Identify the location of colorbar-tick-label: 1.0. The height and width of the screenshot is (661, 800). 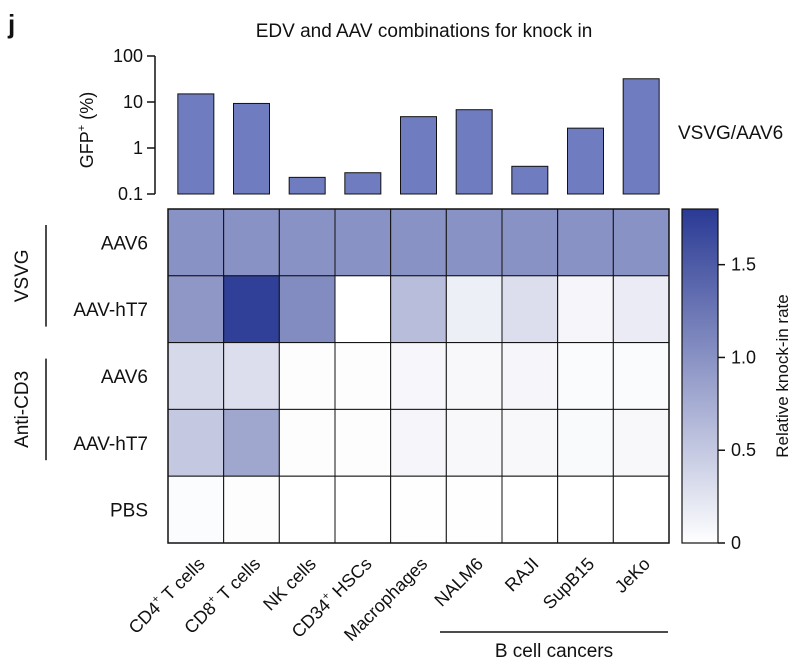
(743, 357).